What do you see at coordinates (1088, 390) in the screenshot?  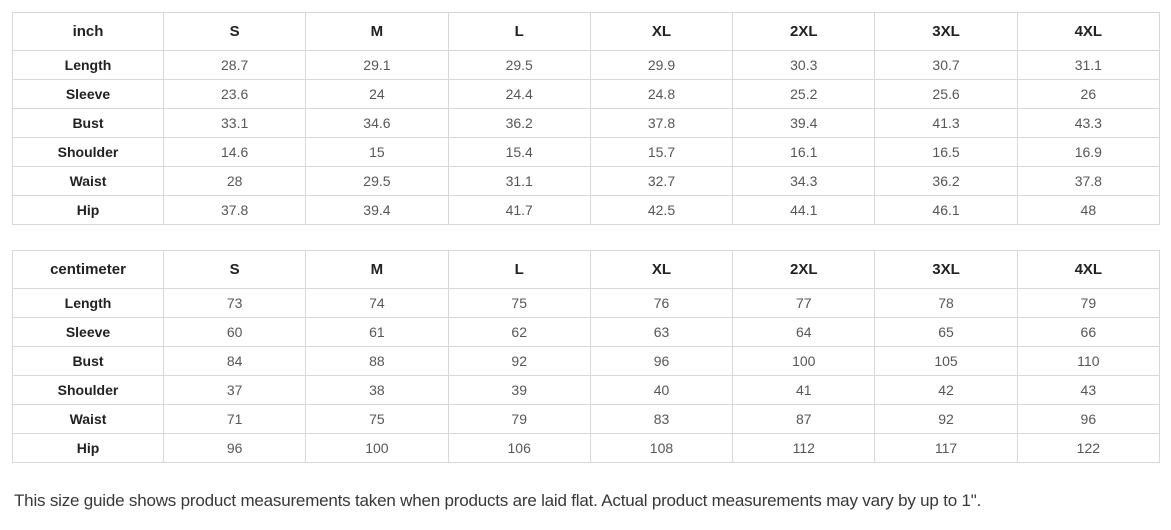 I see `measurement-value-cell: 43` at bounding box center [1088, 390].